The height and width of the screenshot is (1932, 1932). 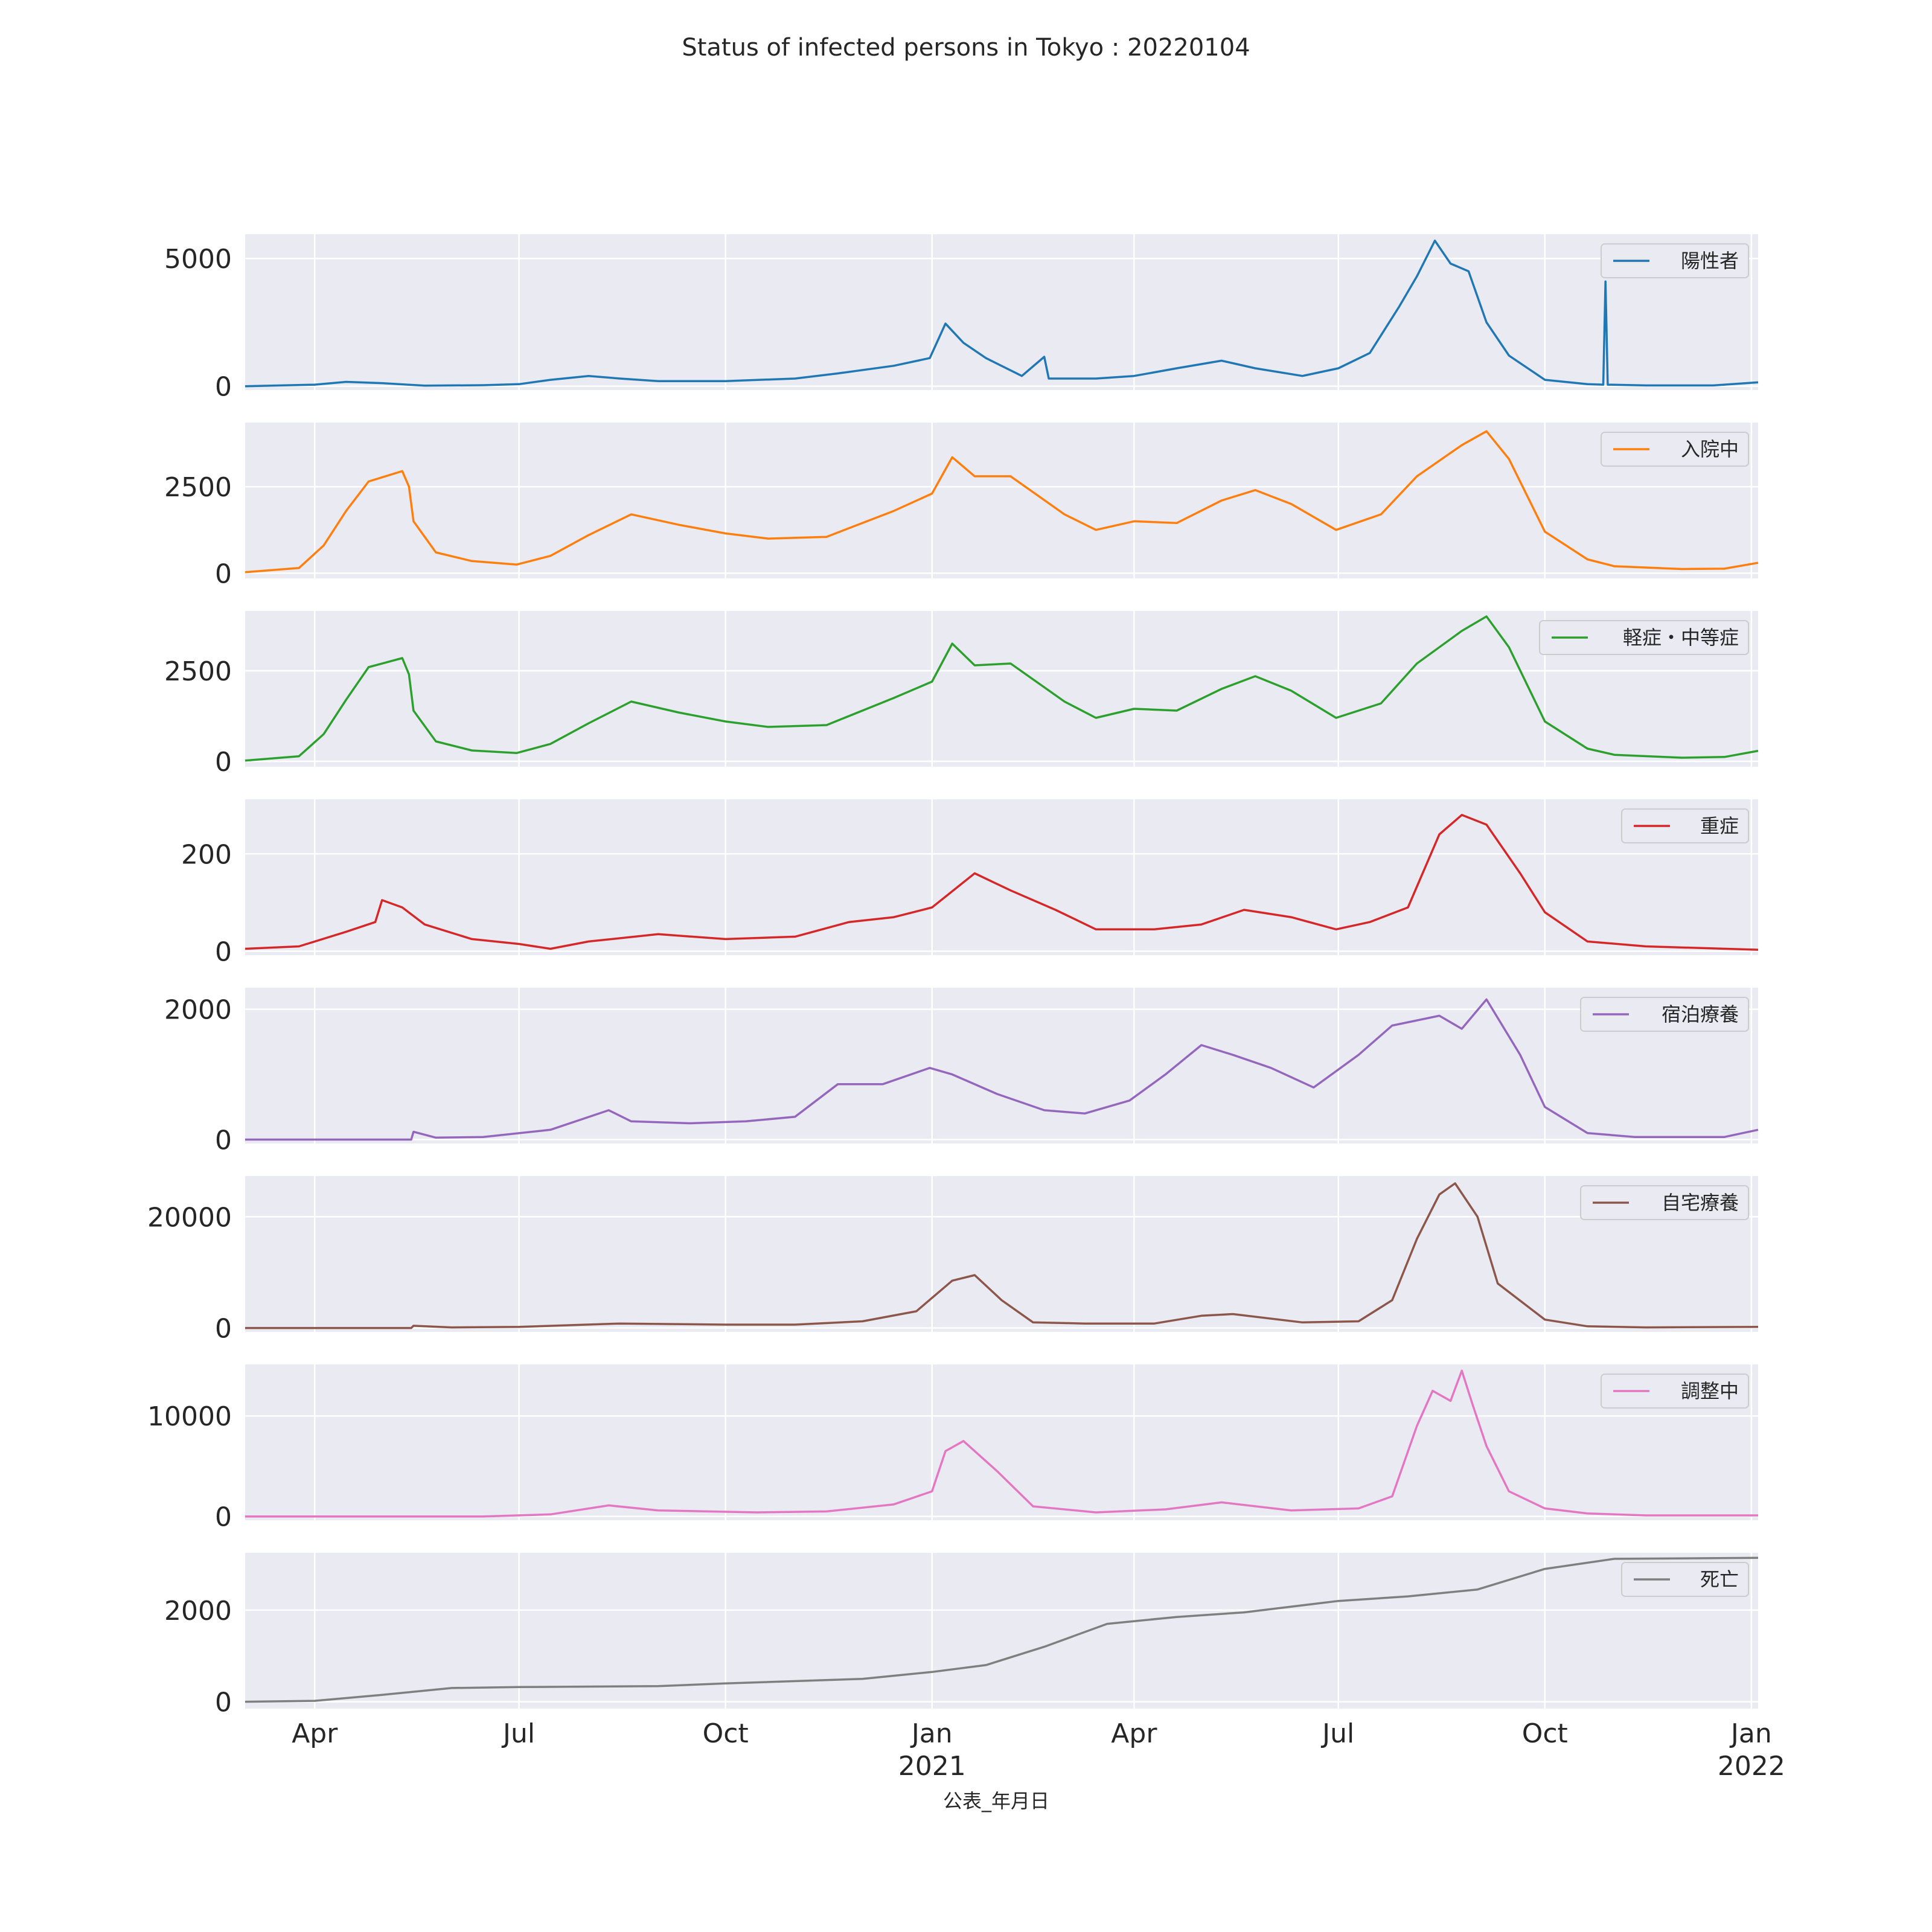 I want to click on subplot-2: 0 2500 入院中, so click(x=961, y=506).